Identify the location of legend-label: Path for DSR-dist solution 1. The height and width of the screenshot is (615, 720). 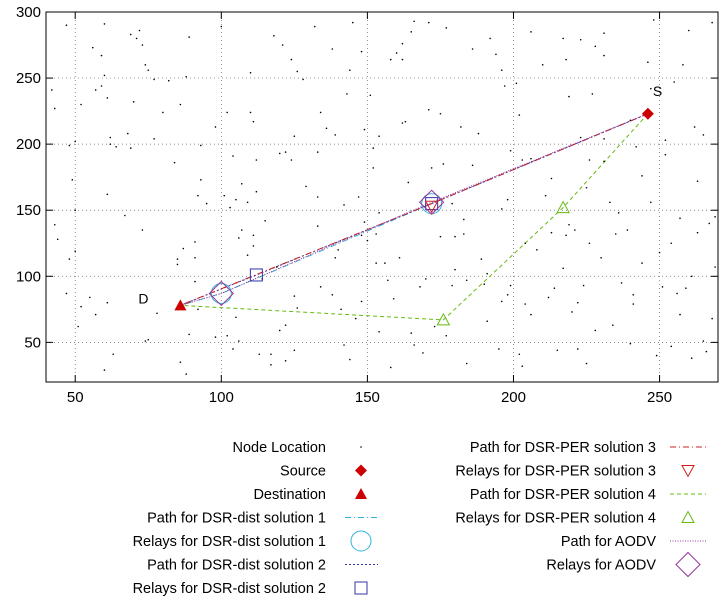
(236, 519).